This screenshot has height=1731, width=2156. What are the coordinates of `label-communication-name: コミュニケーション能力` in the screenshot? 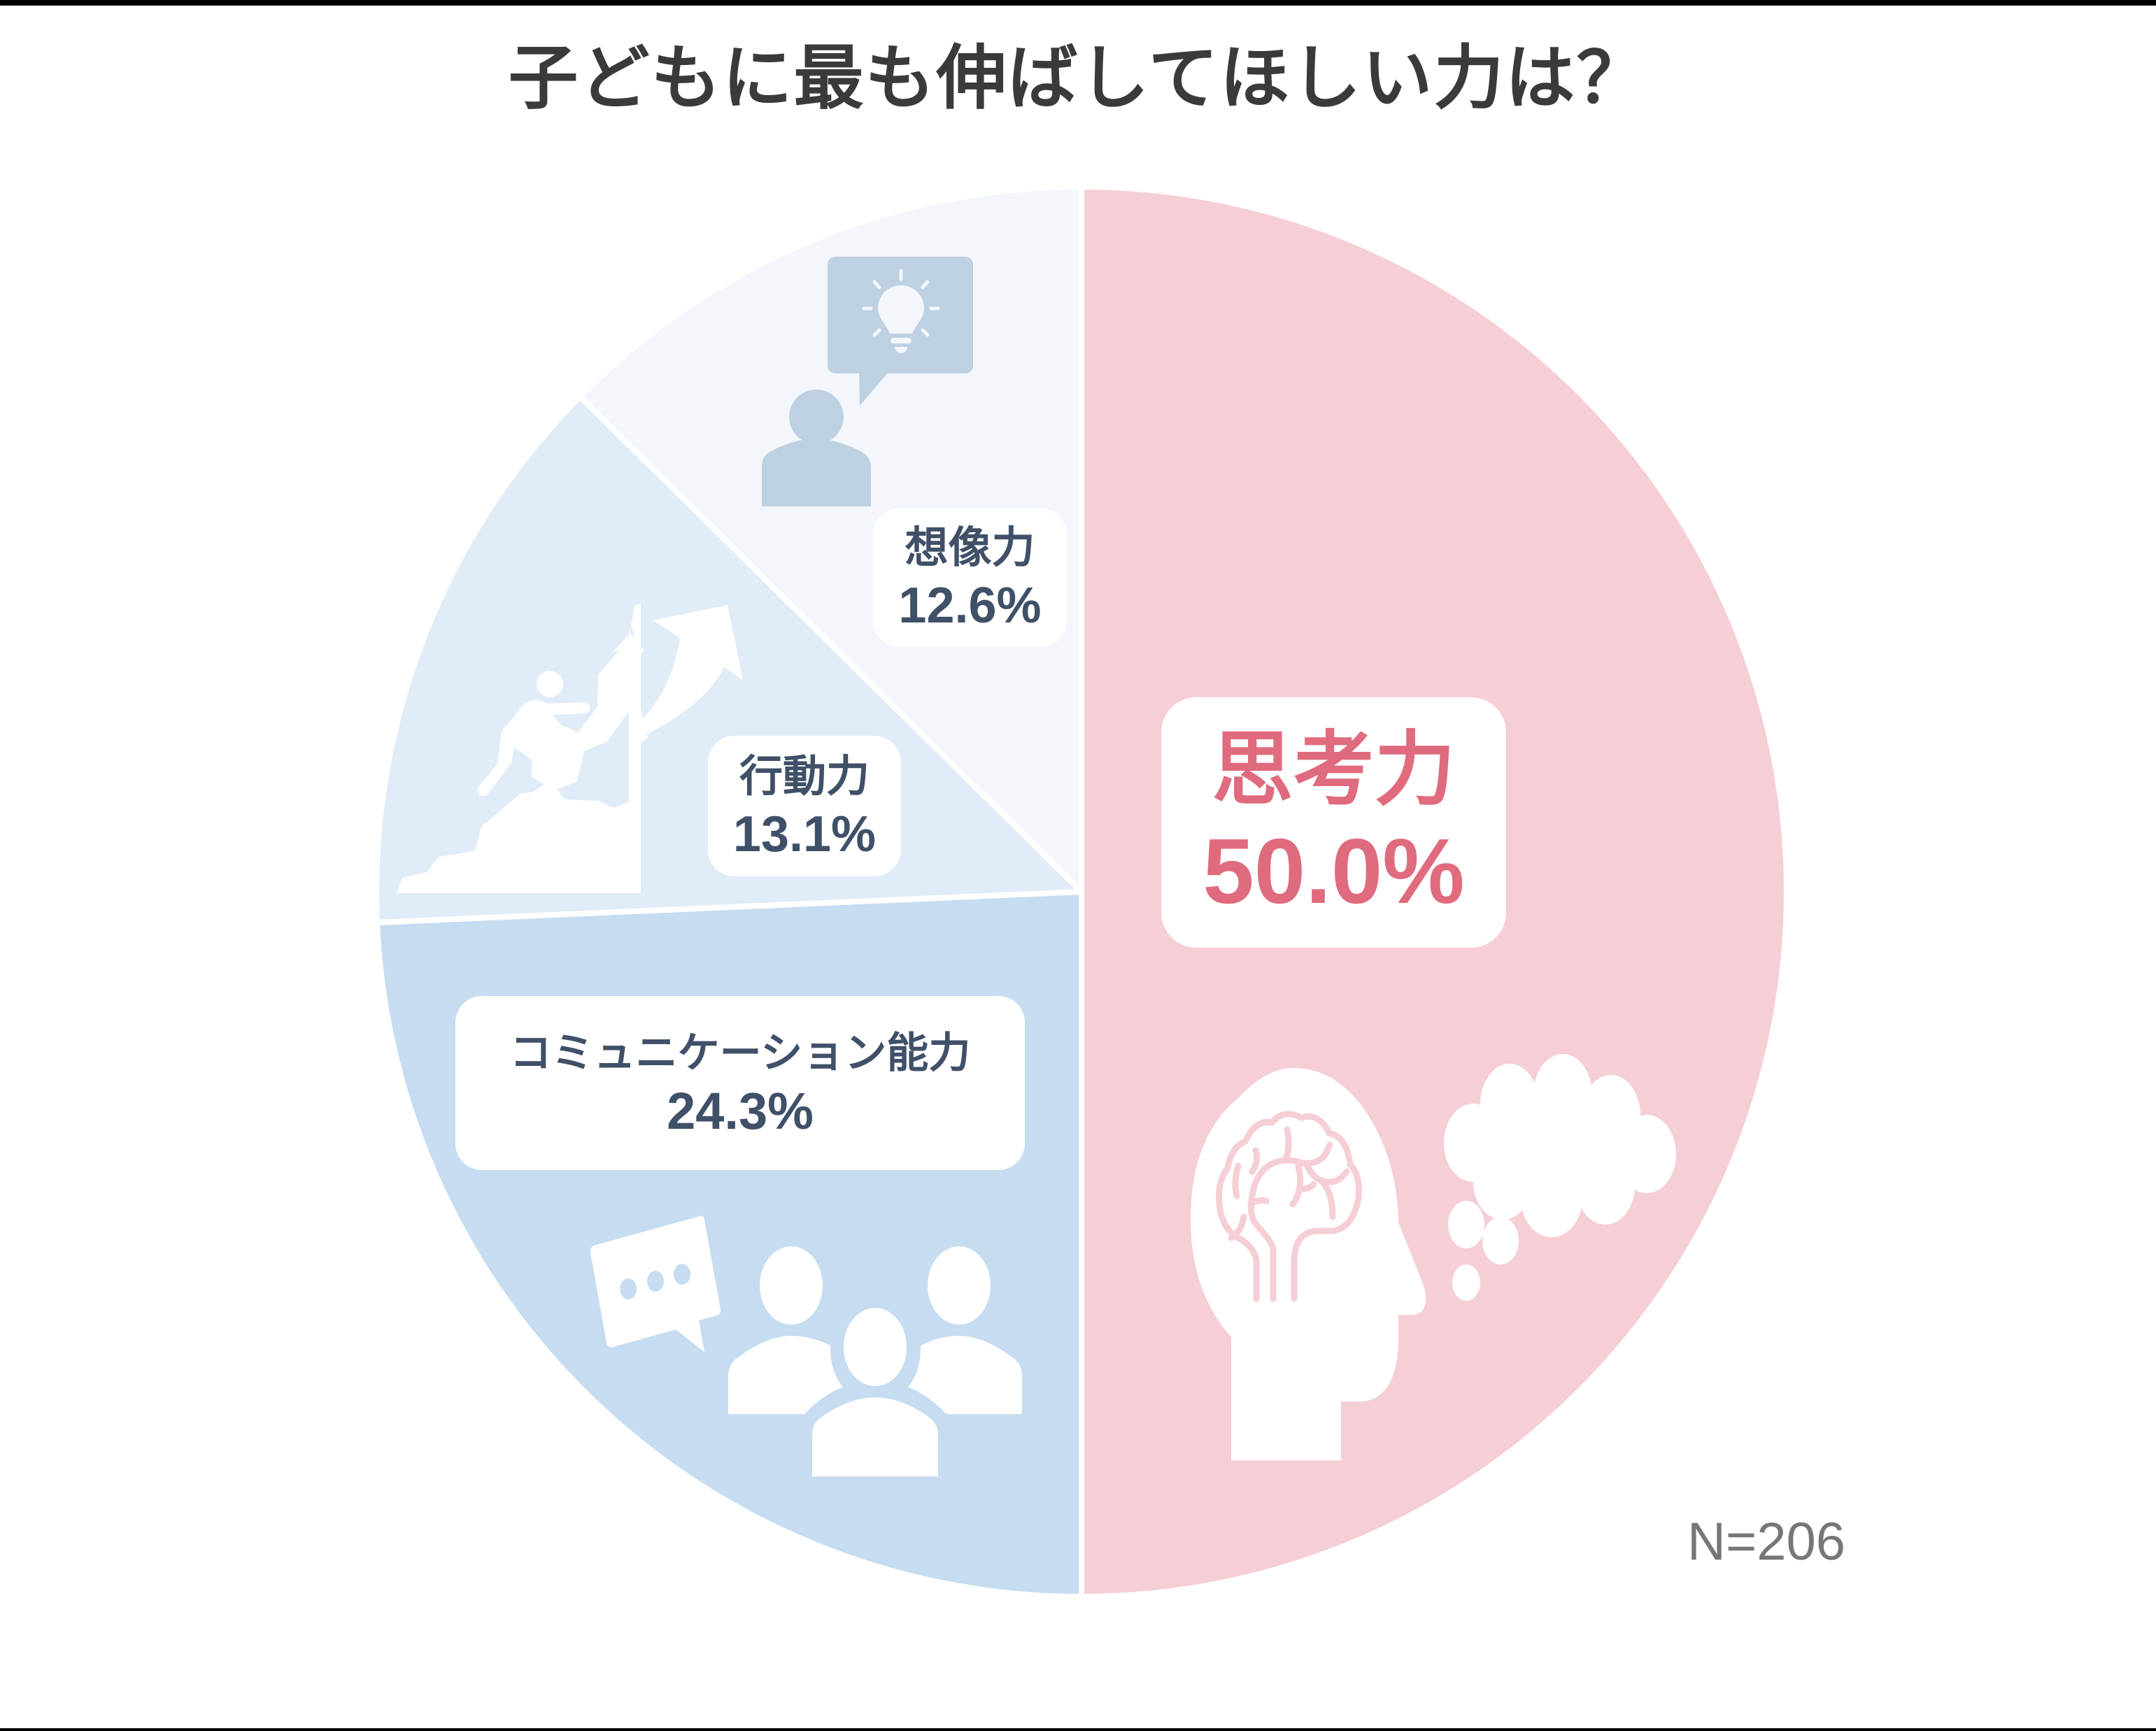 It's located at (740, 1053).